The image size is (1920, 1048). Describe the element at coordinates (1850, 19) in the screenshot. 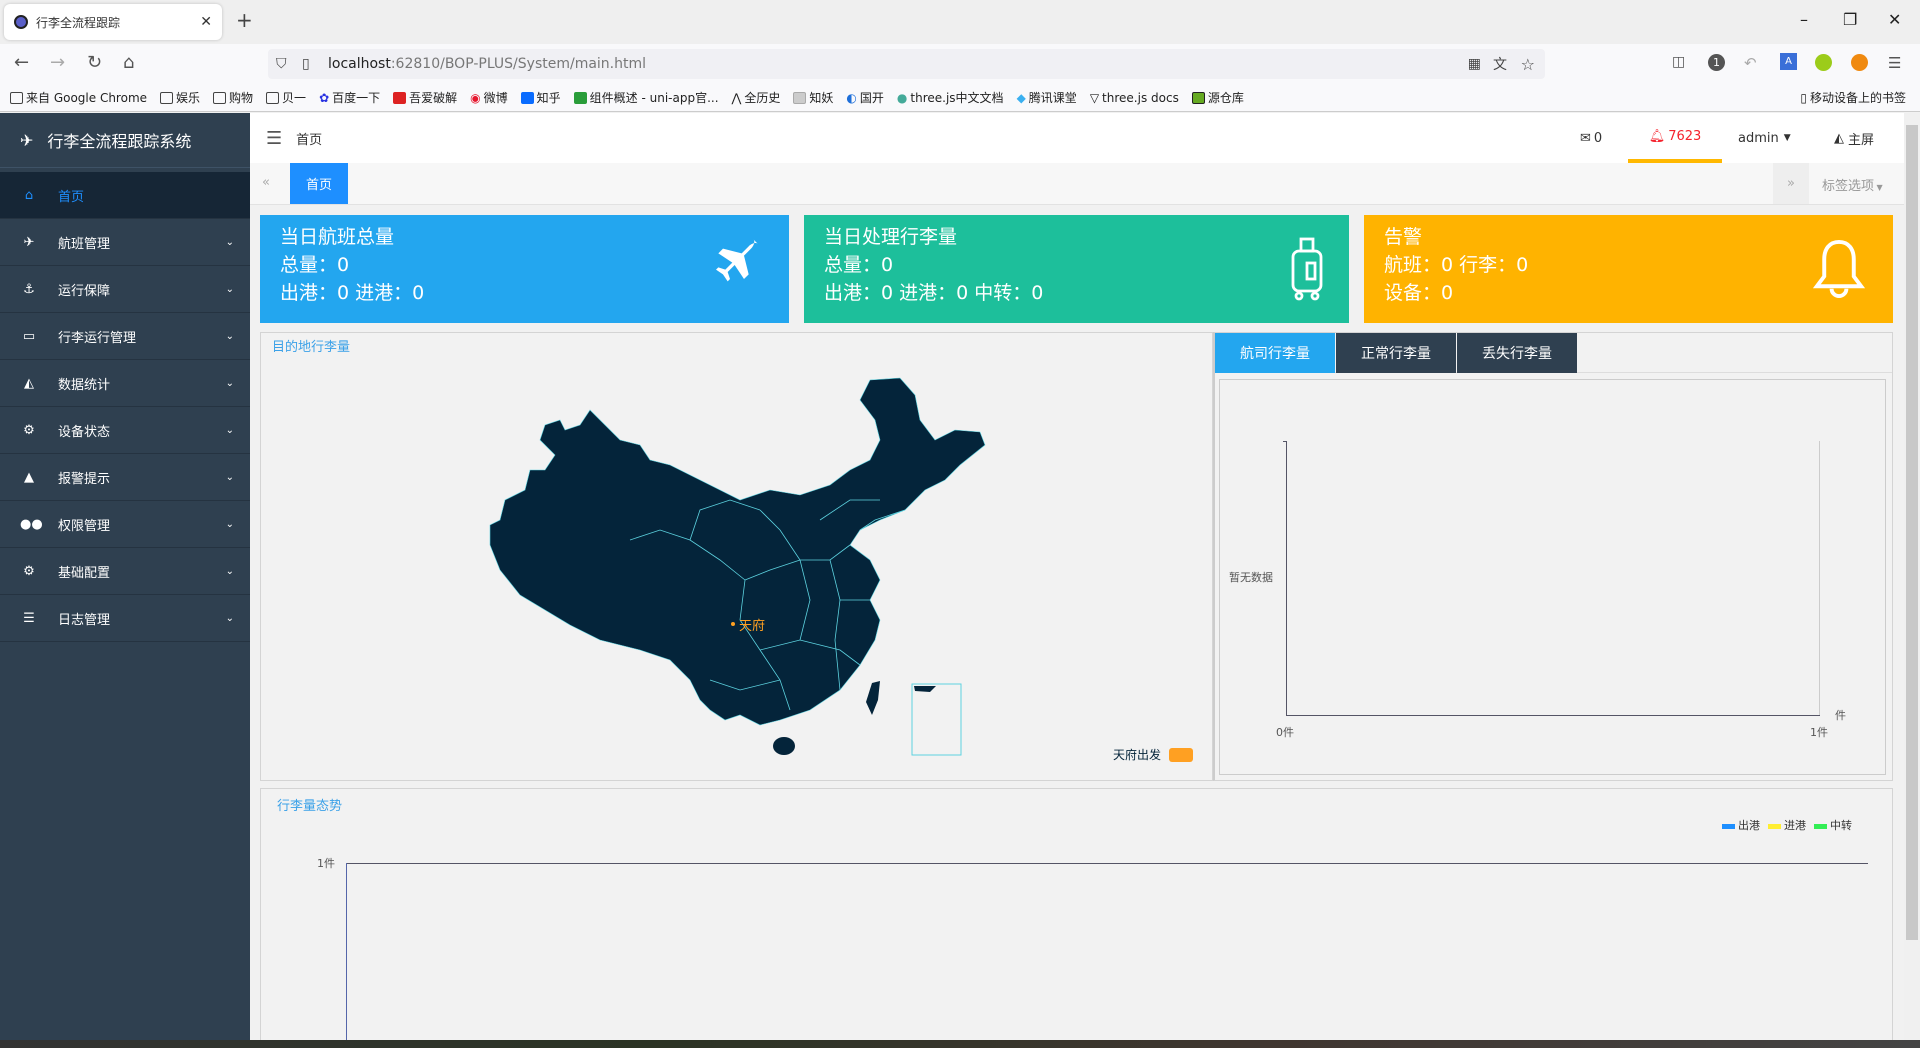

I see `restore-button: ❐` at that location.